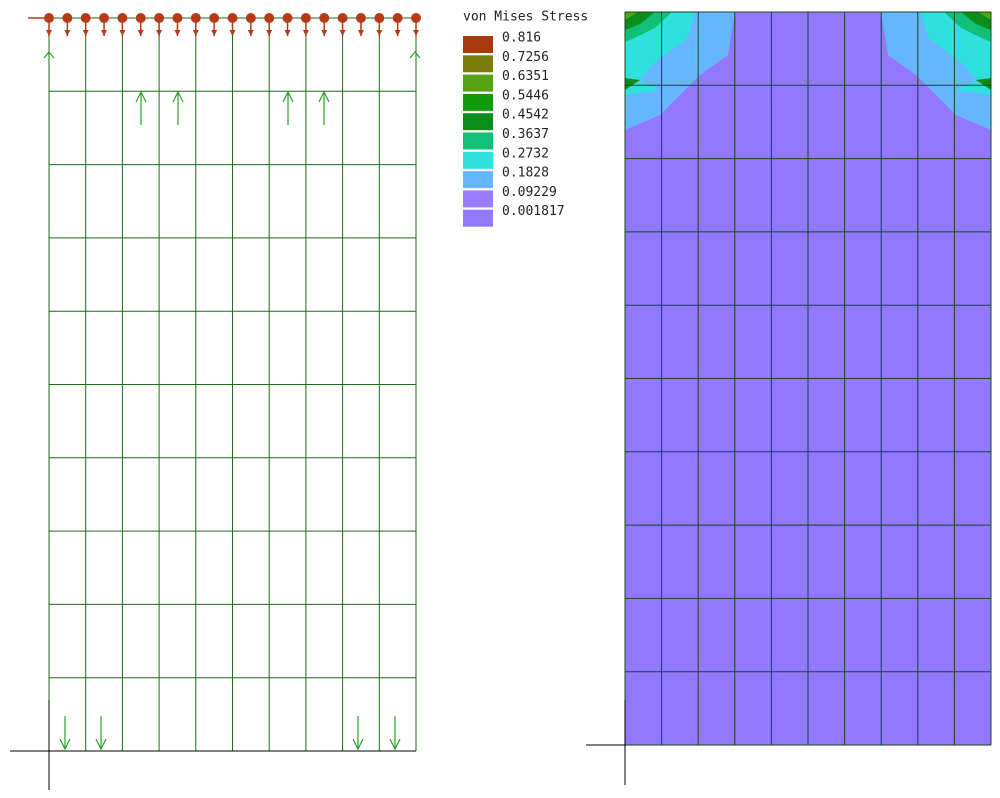 This screenshot has width=1000, height=798. Describe the element at coordinates (525, 95) in the screenshot. I see `legend-label: 0.5446` at that location.